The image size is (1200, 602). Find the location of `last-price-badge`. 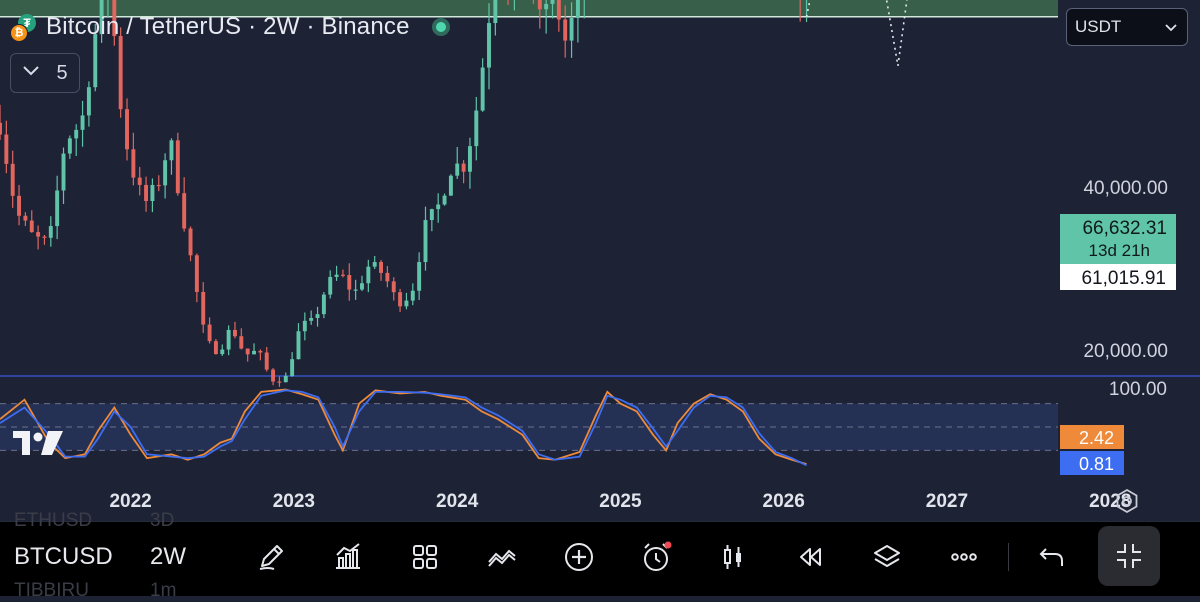

last-price-badge is located at coordinates (1118, 239).